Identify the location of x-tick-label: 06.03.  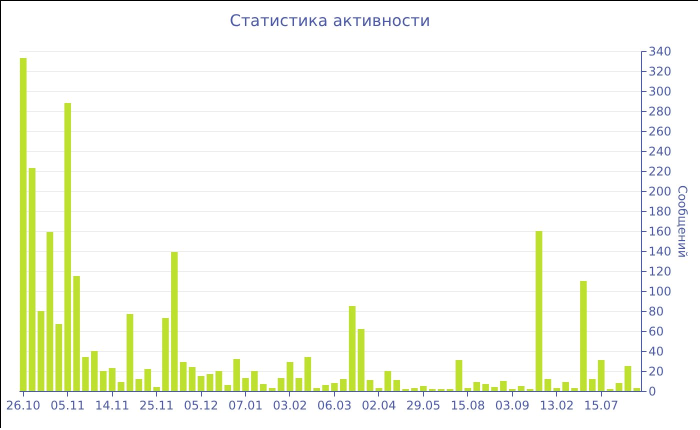
(334, 405).